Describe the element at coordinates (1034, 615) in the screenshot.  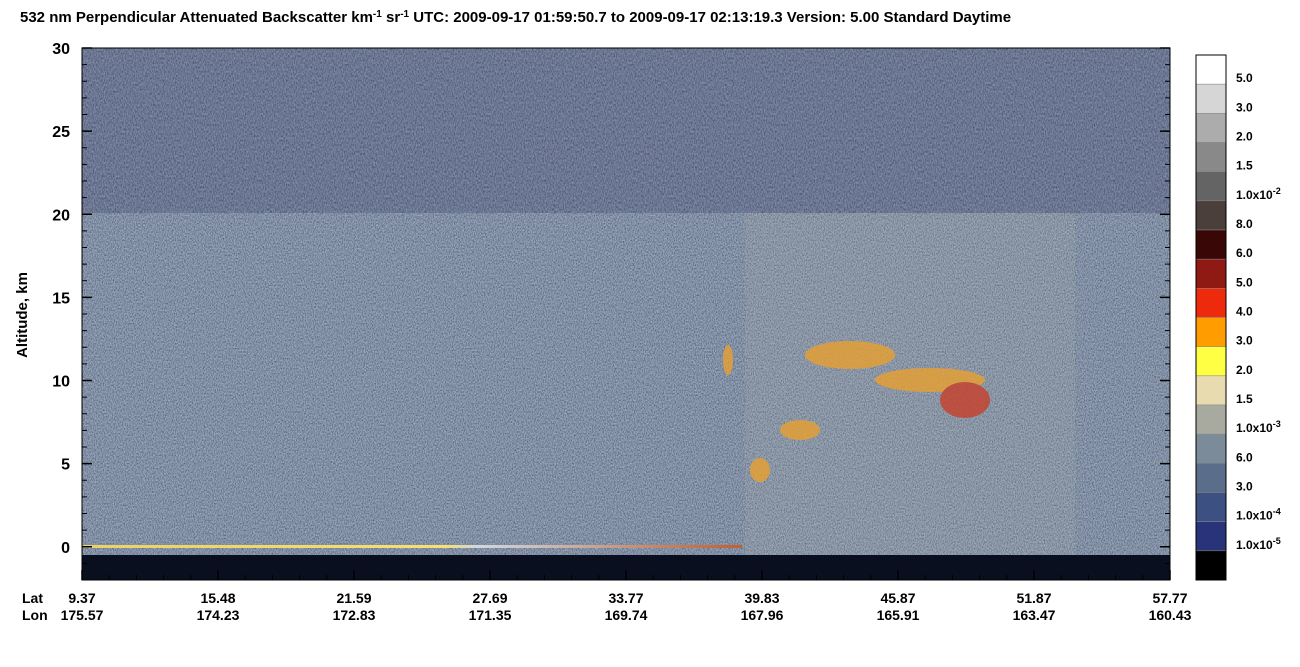
I see `x-tick-label: 163.47` at that location.